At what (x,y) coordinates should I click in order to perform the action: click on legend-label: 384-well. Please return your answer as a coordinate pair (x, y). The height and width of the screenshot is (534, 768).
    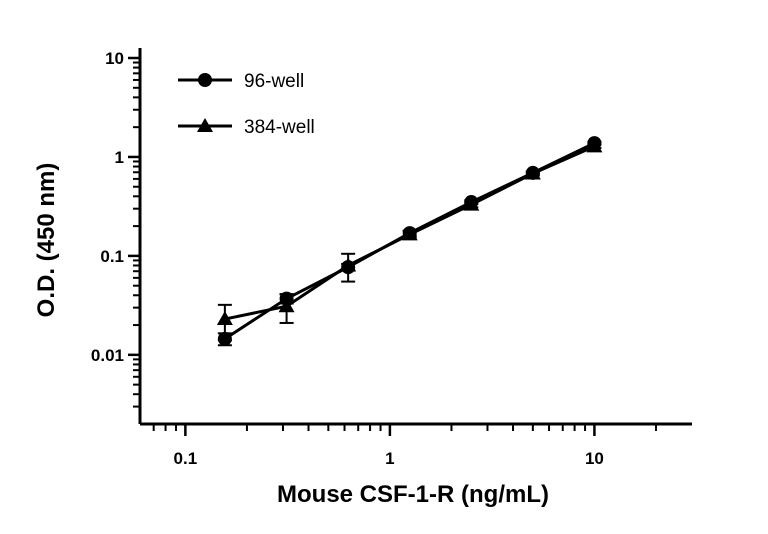
    Looking at the image, I should click on (279, 127).